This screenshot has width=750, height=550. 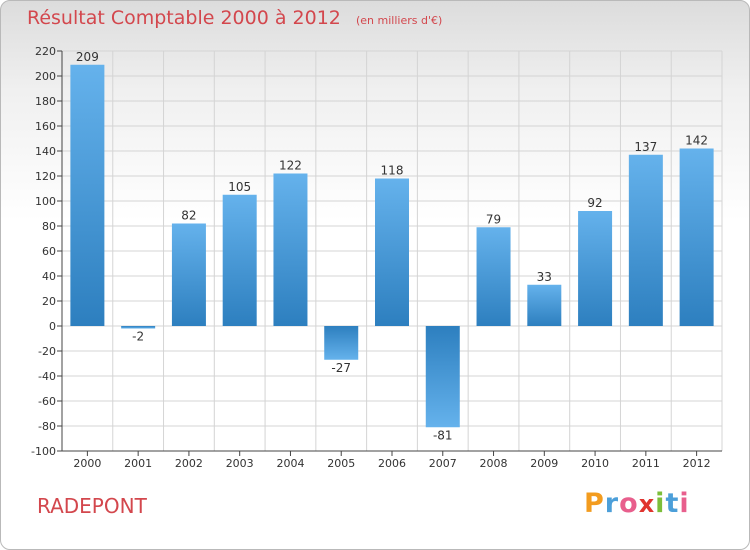 I want to click on commune-name: RADEPONT, so click(x=92, y=506).